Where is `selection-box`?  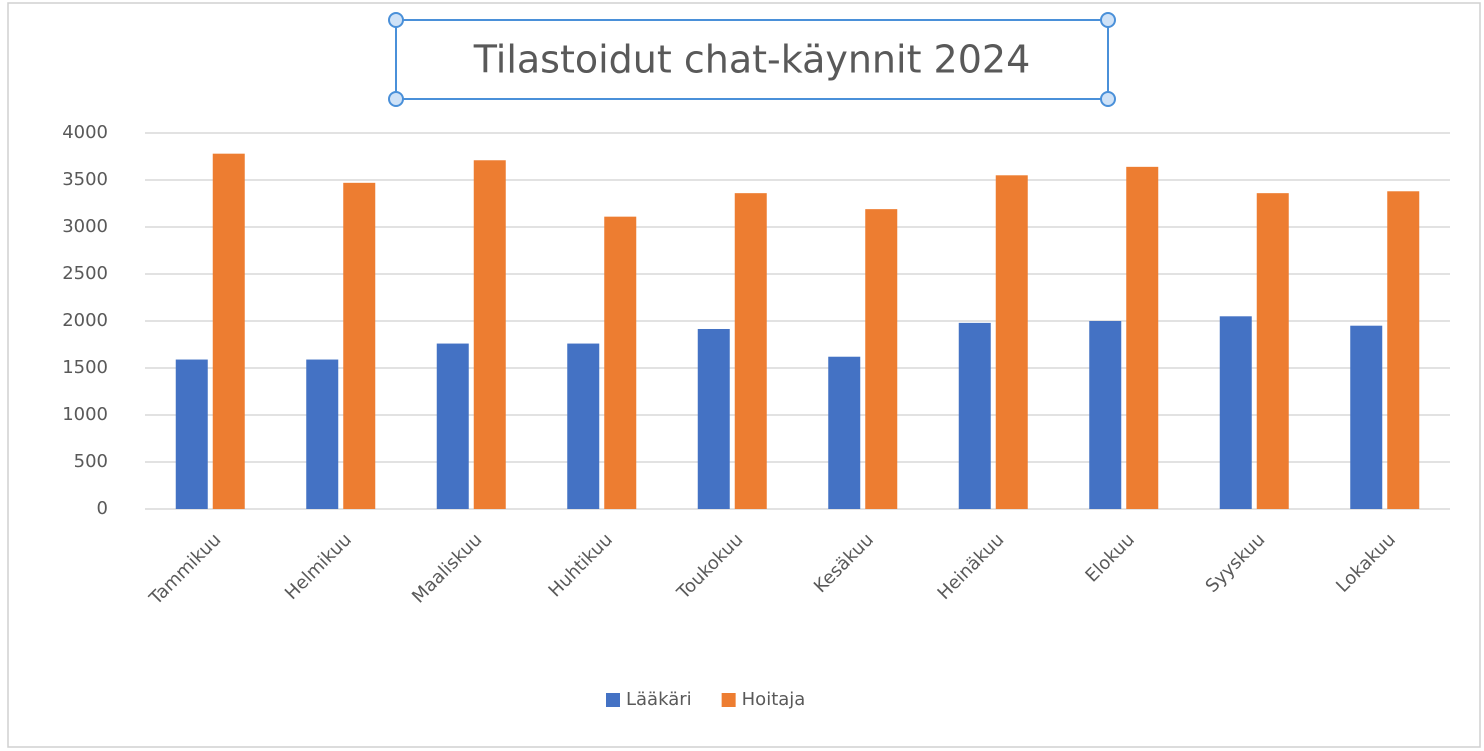 selection-box is located at coordinates (752, 59).